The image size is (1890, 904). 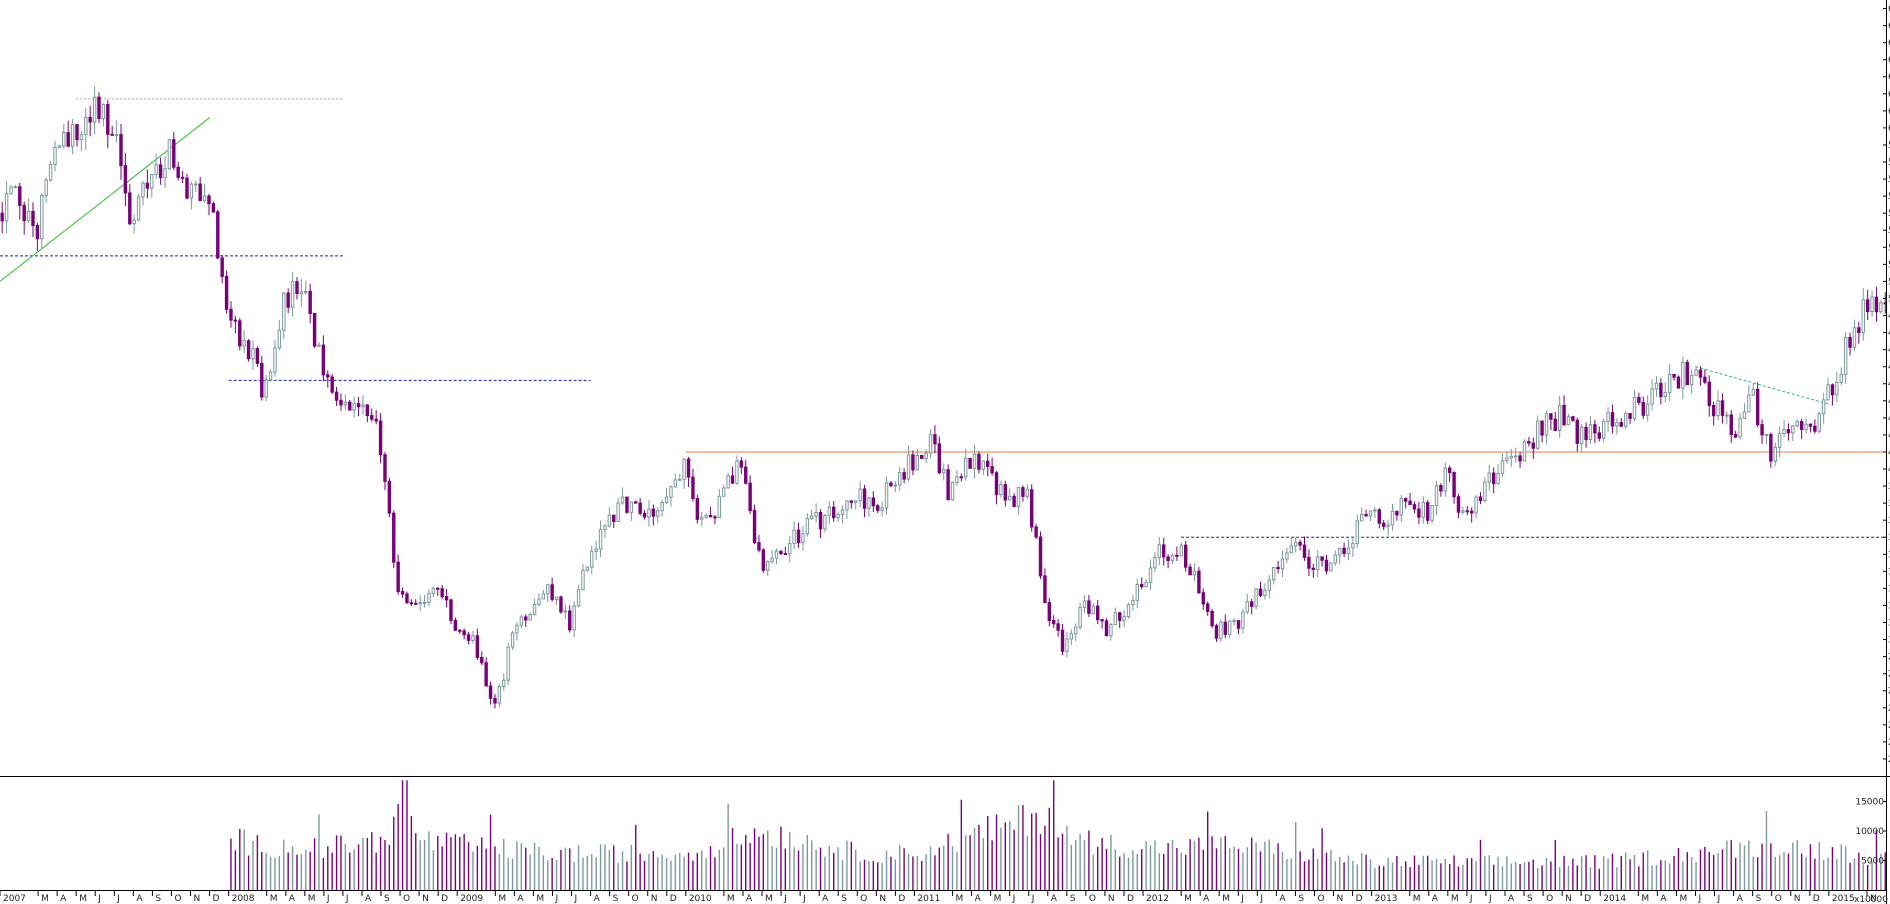 What do you see at coordinates (1872, 862) in the screenshot?
I see `volume-y-tick-label: 5000` at bounding box center [1872, 862].